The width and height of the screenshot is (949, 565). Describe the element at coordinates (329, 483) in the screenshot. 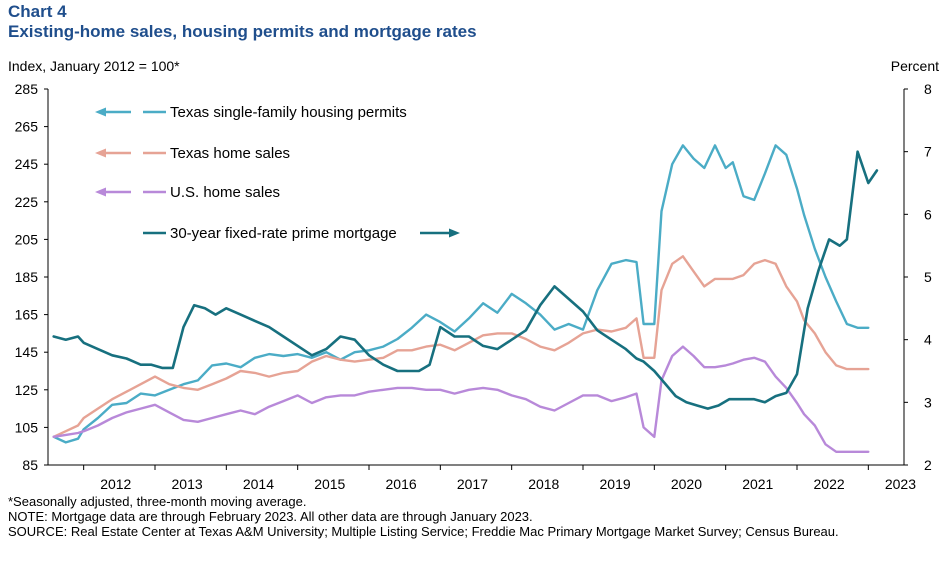

I see `x-tick-label: 2015` at that location.